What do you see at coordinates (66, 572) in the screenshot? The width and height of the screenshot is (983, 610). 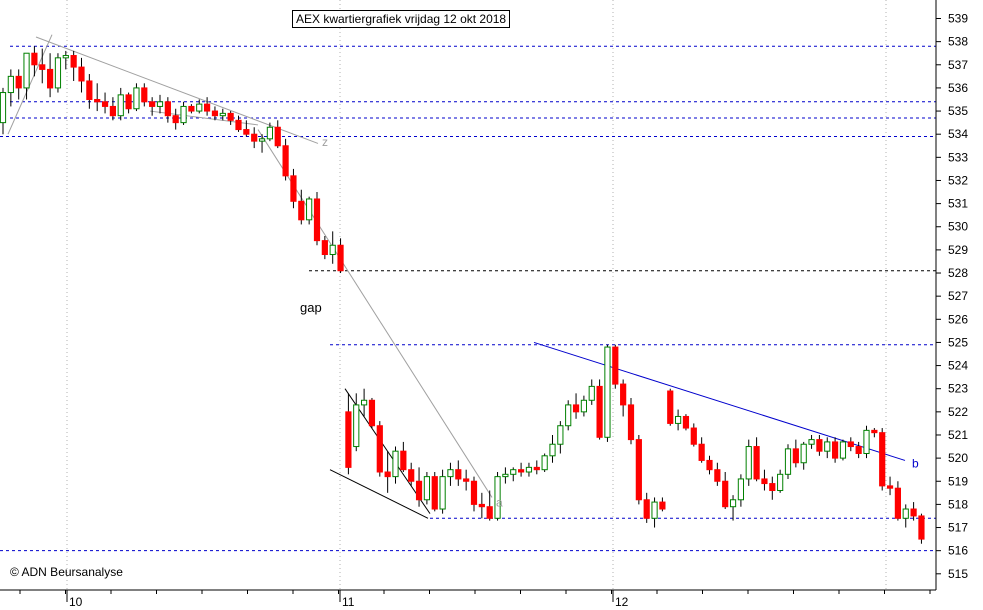 I see `copyright-label: © ADN Beursanalyse` at bounding box center [66, 572].